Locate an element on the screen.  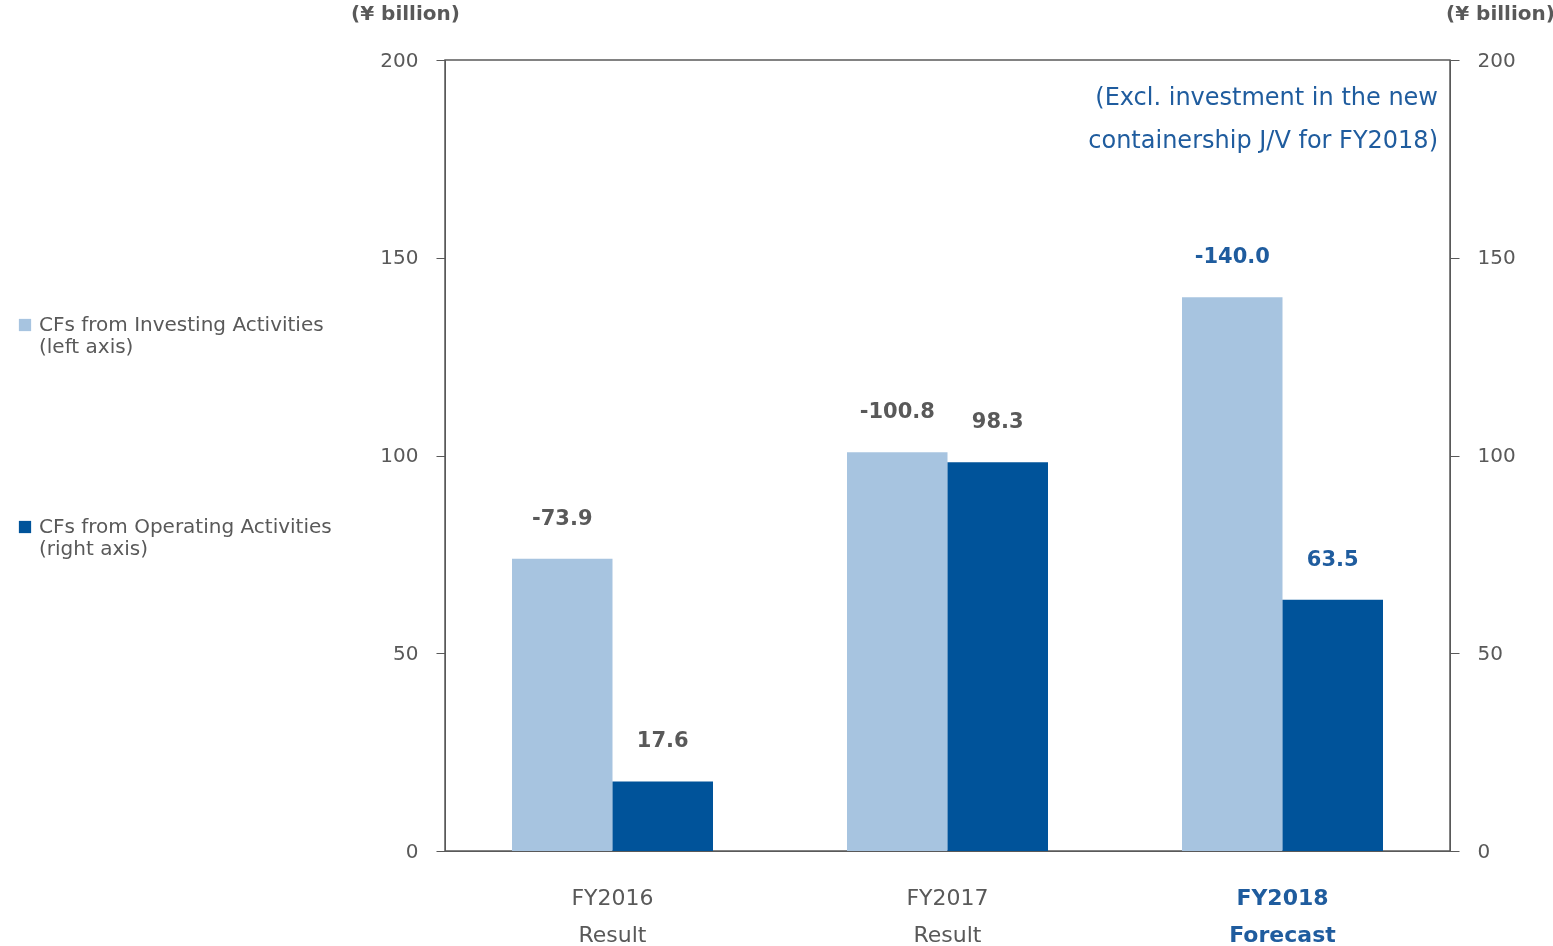
y-tick-label: 150 is located at coordinates (399, 257).